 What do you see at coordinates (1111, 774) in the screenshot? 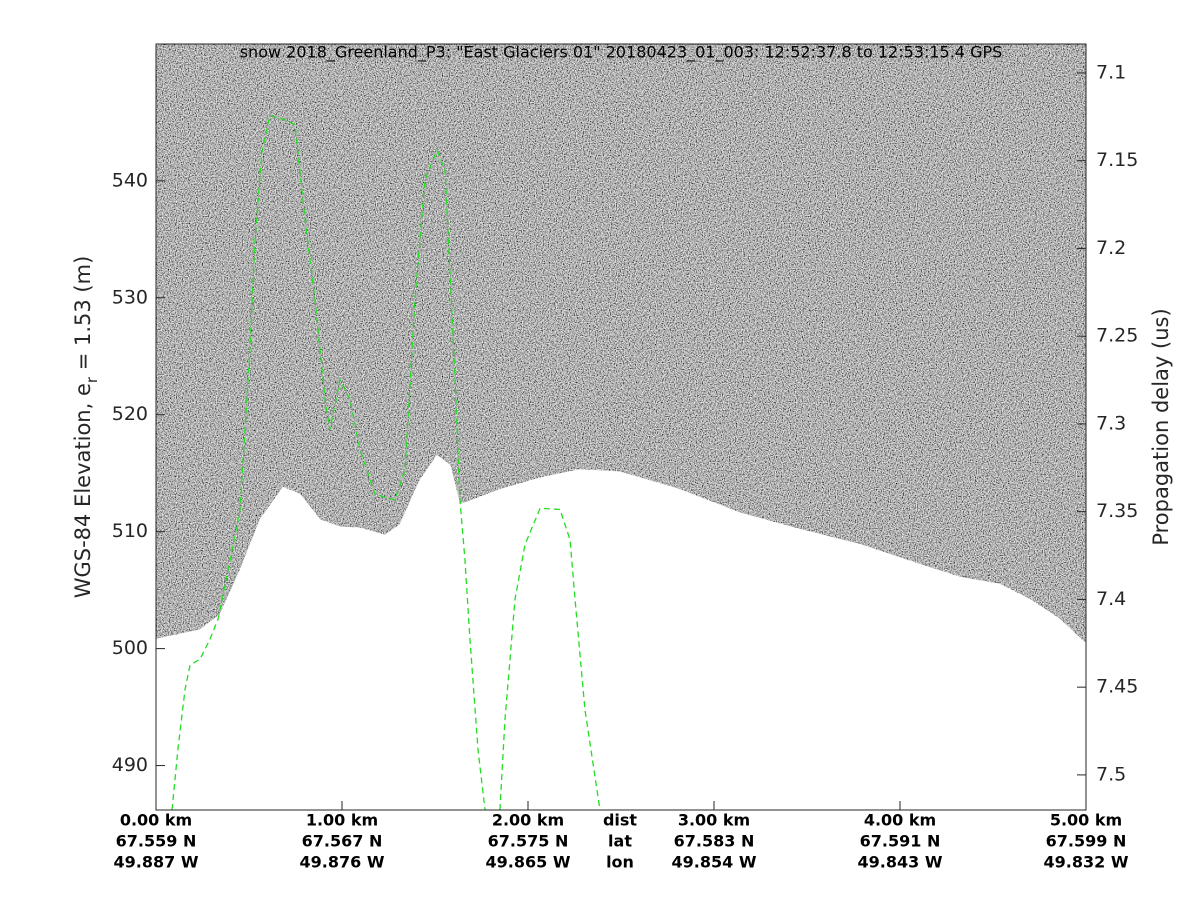
I see `y2-tick-label: 7.5` at bounding box center [1111, 774].